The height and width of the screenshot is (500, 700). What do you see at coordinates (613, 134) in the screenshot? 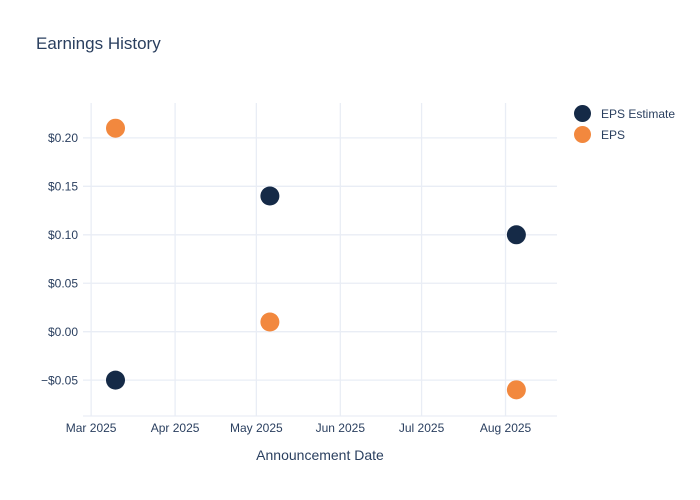
I see `legend-label-eps: EPS` at bounding box center [613, 134].